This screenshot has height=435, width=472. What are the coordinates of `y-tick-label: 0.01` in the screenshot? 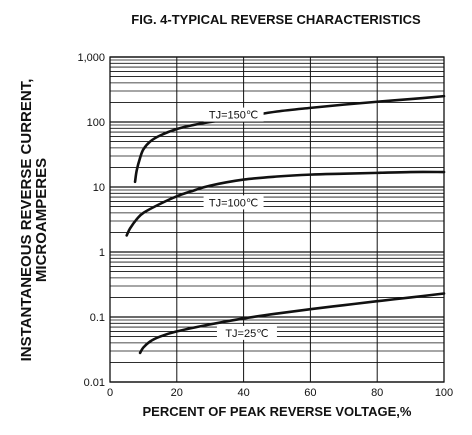 It's located at (94, 383).